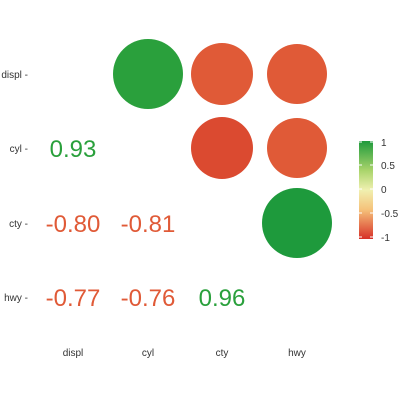  What do you see at coordinates (222, 74) in the screenshot?
I see `circle-displ-cty` at bounding box center [222, 74].